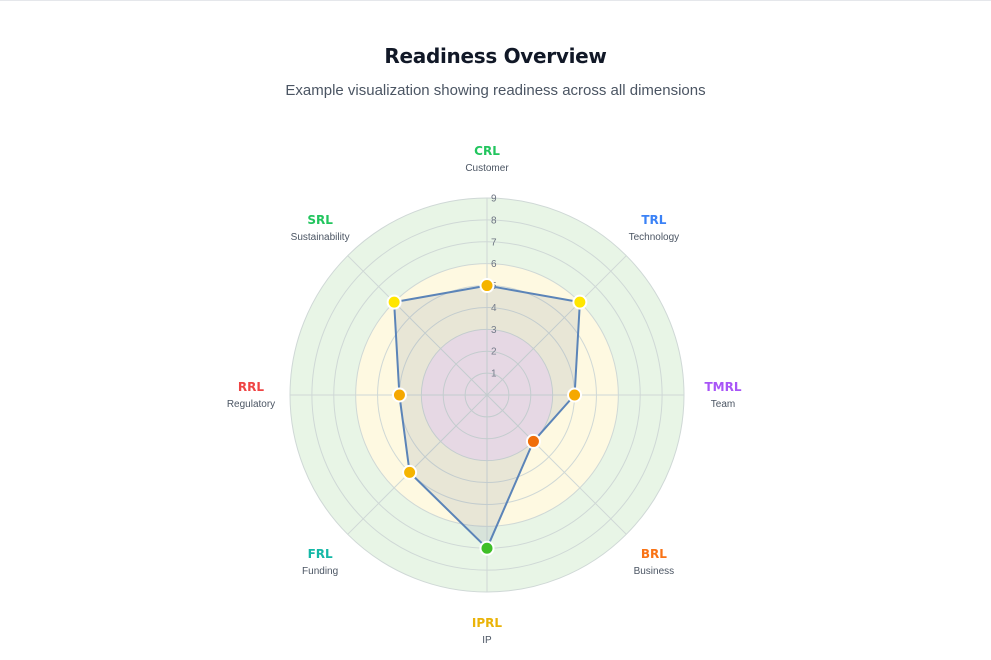  Describe the element at coordinates (494, 242) in the screenshot. I see `tick-label: 7` at that location.